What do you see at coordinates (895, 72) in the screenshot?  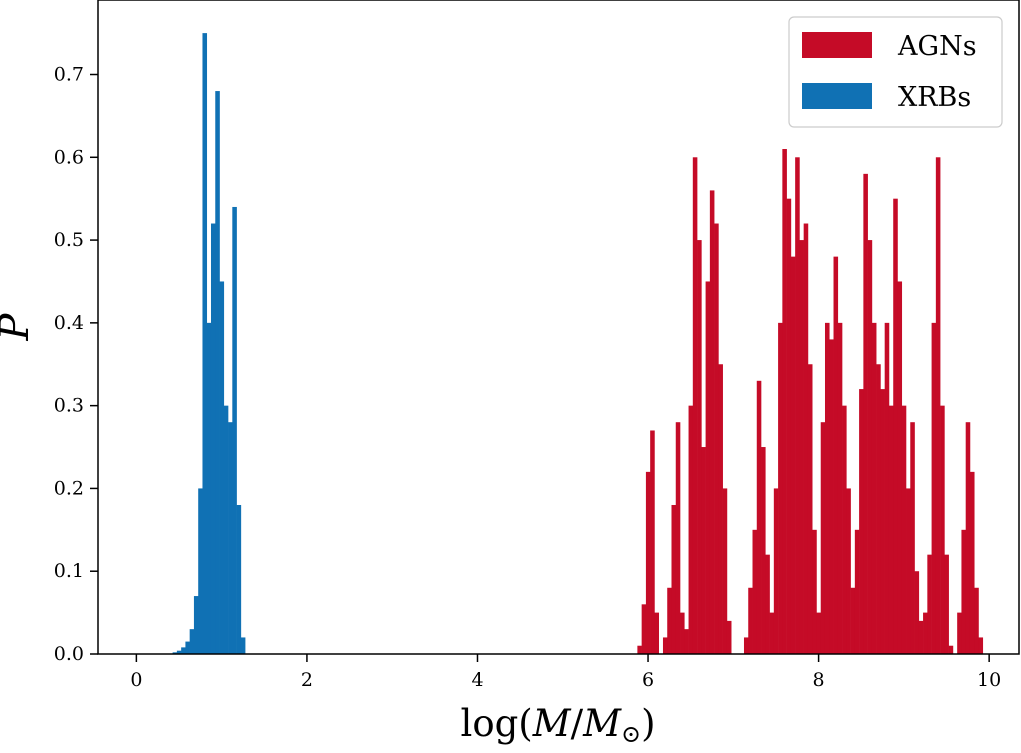 I see `legend: AGNs XRBs` at bounding box center [895, 72].